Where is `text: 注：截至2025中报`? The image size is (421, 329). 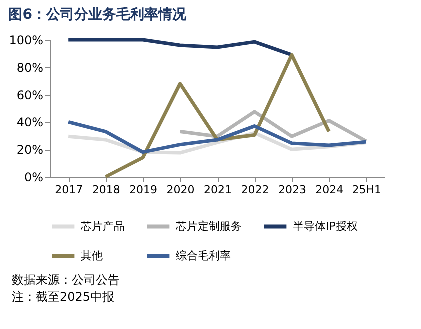 text: 注：截至2025中报 is located at coordinates (63, 297).